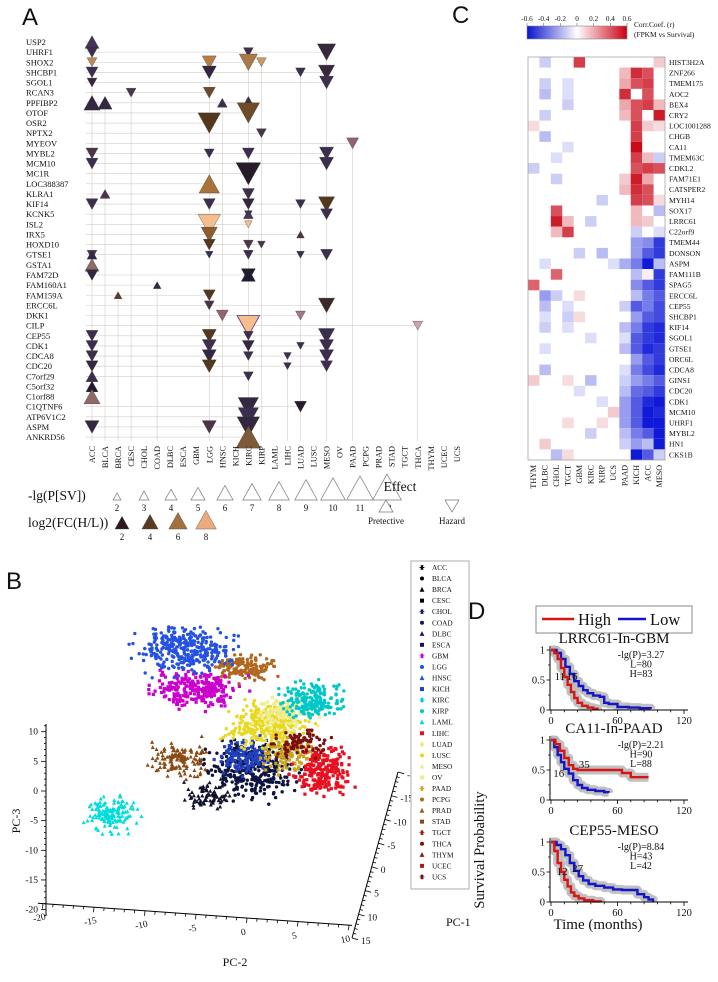 This screenshot has width=718, height=982. I want to click on svg-text: LAML, so click(274, 458).